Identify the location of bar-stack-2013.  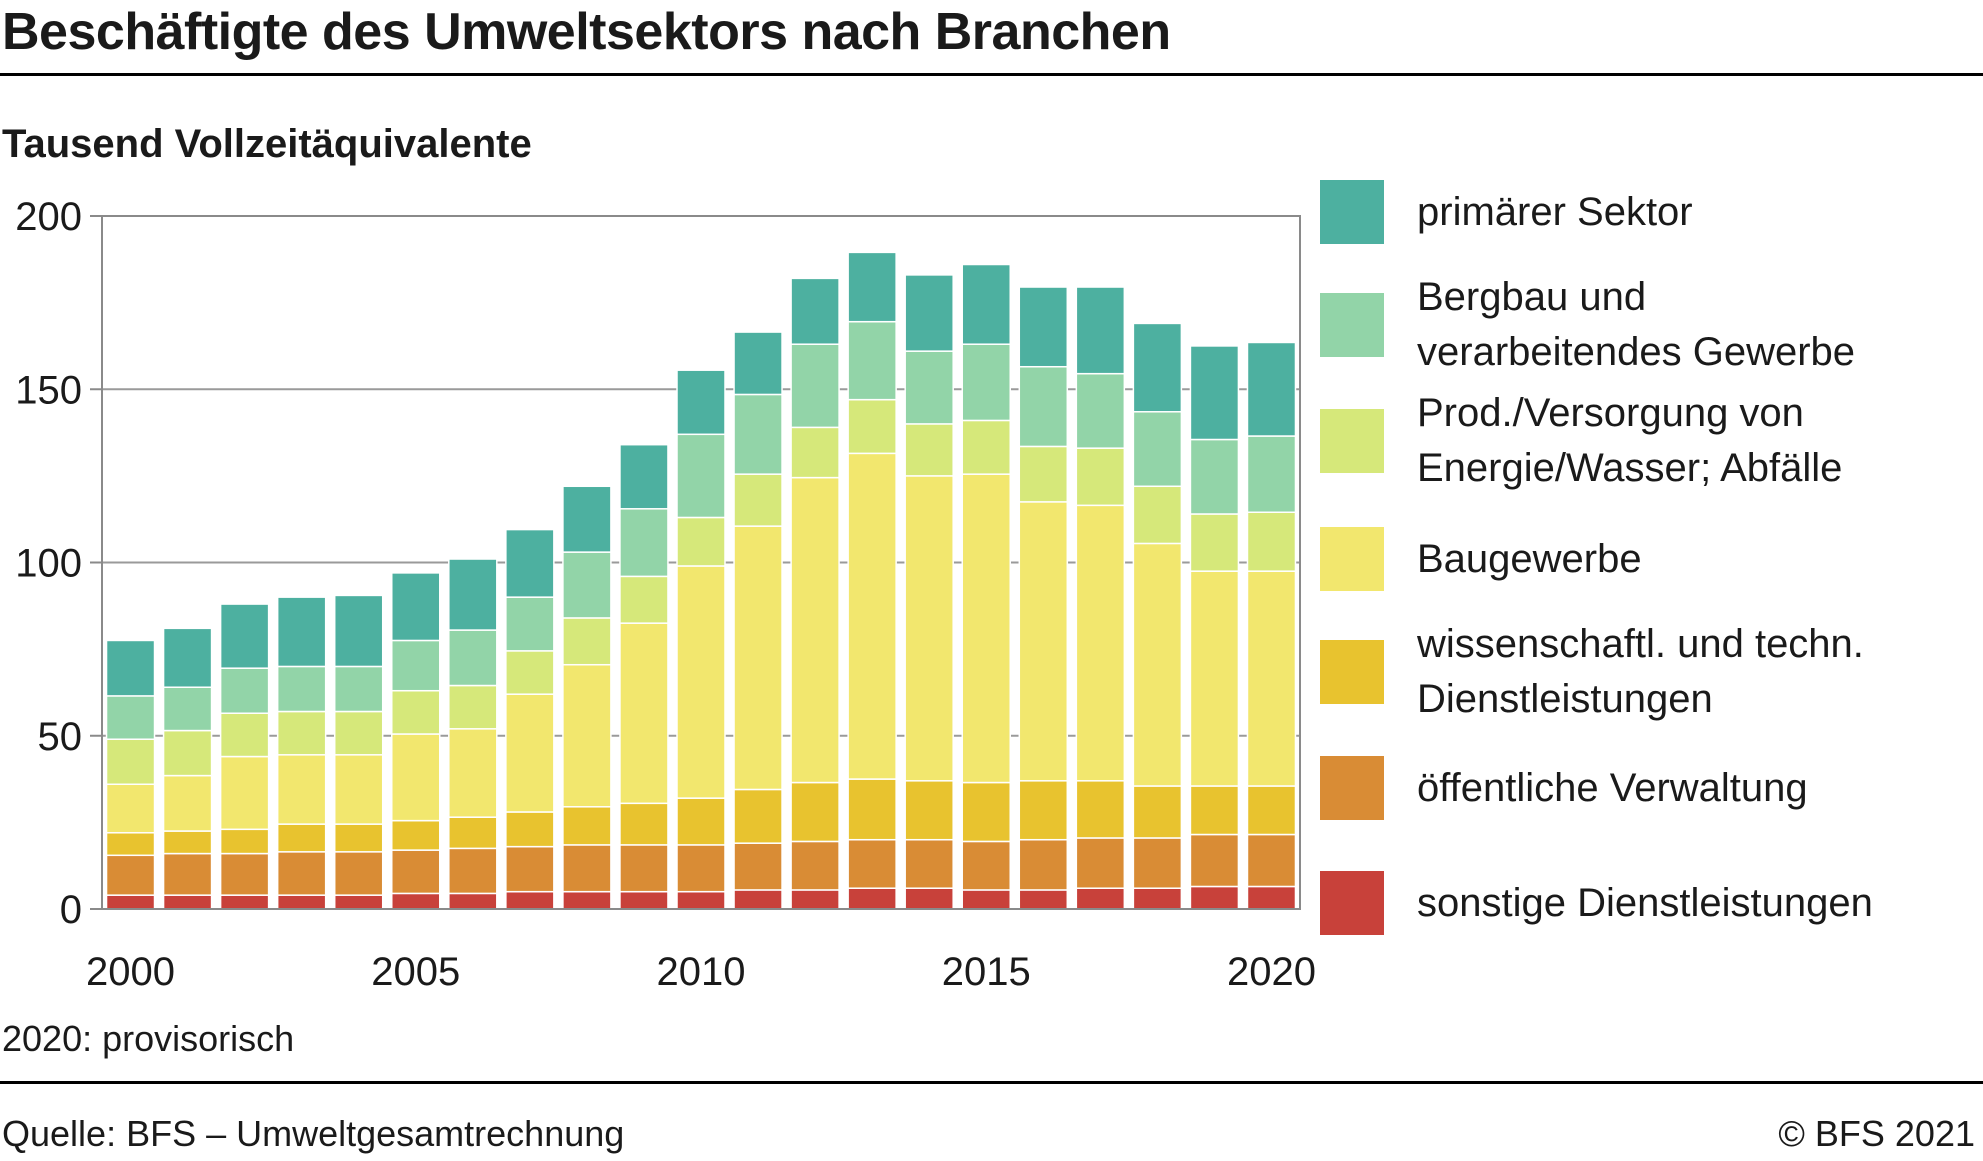
(872, 580).